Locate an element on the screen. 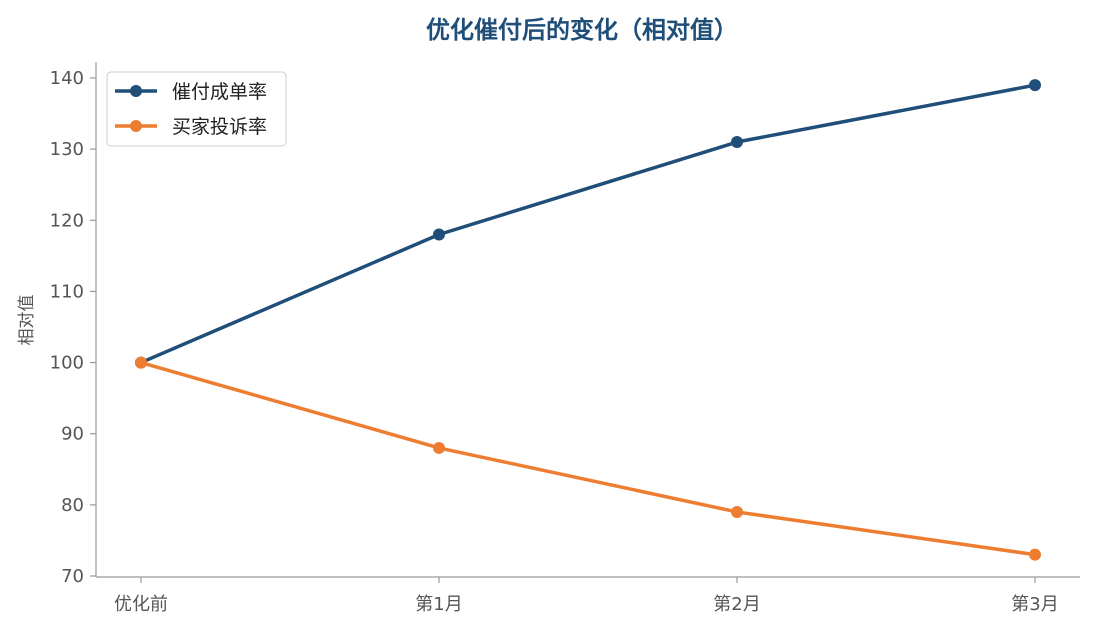  y-tick-label: 70 is located at coordinates (72, 576).